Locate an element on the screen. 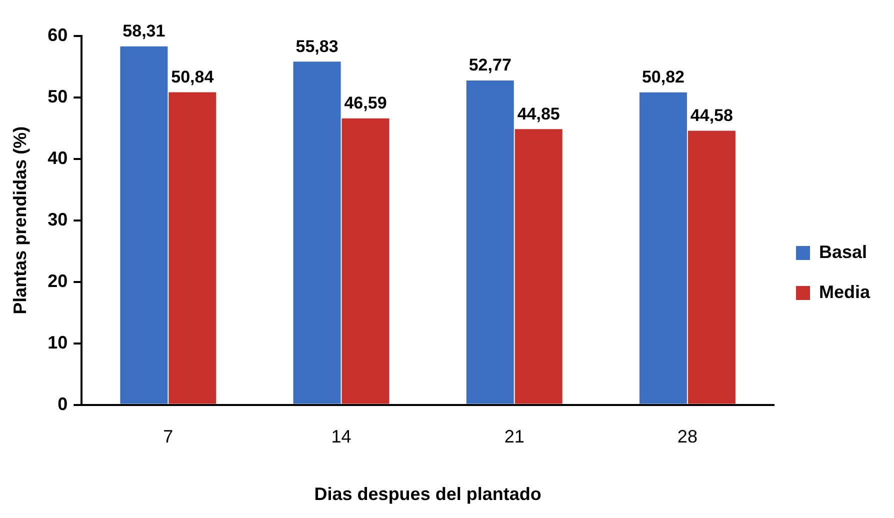 The image size is (894, 518). y-tick-label: 40 is located at coordinates (58, 158).